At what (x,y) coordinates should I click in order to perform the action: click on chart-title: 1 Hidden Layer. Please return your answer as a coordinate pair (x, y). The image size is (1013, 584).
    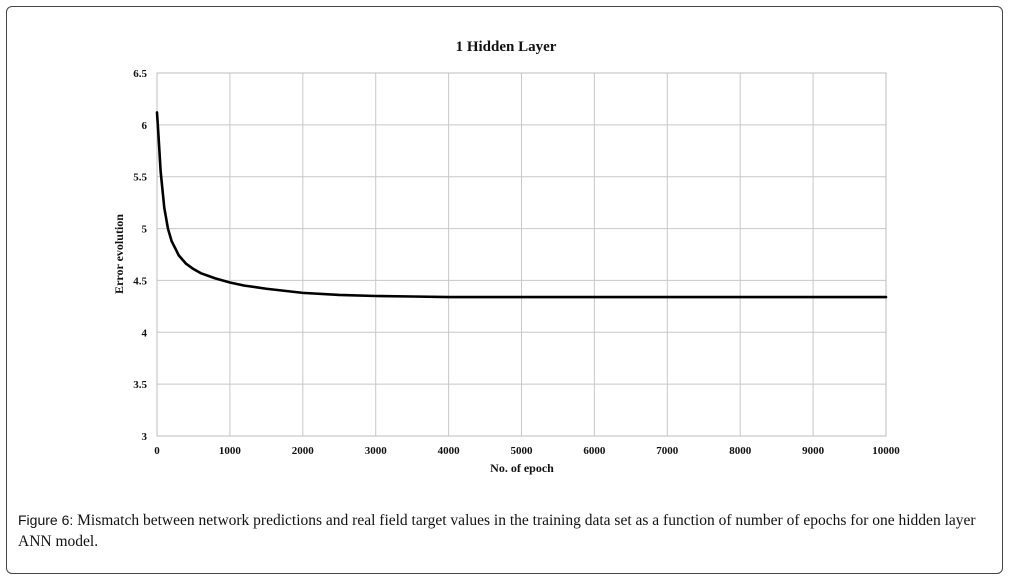
    Looking at the image, I should click on (506, 47).